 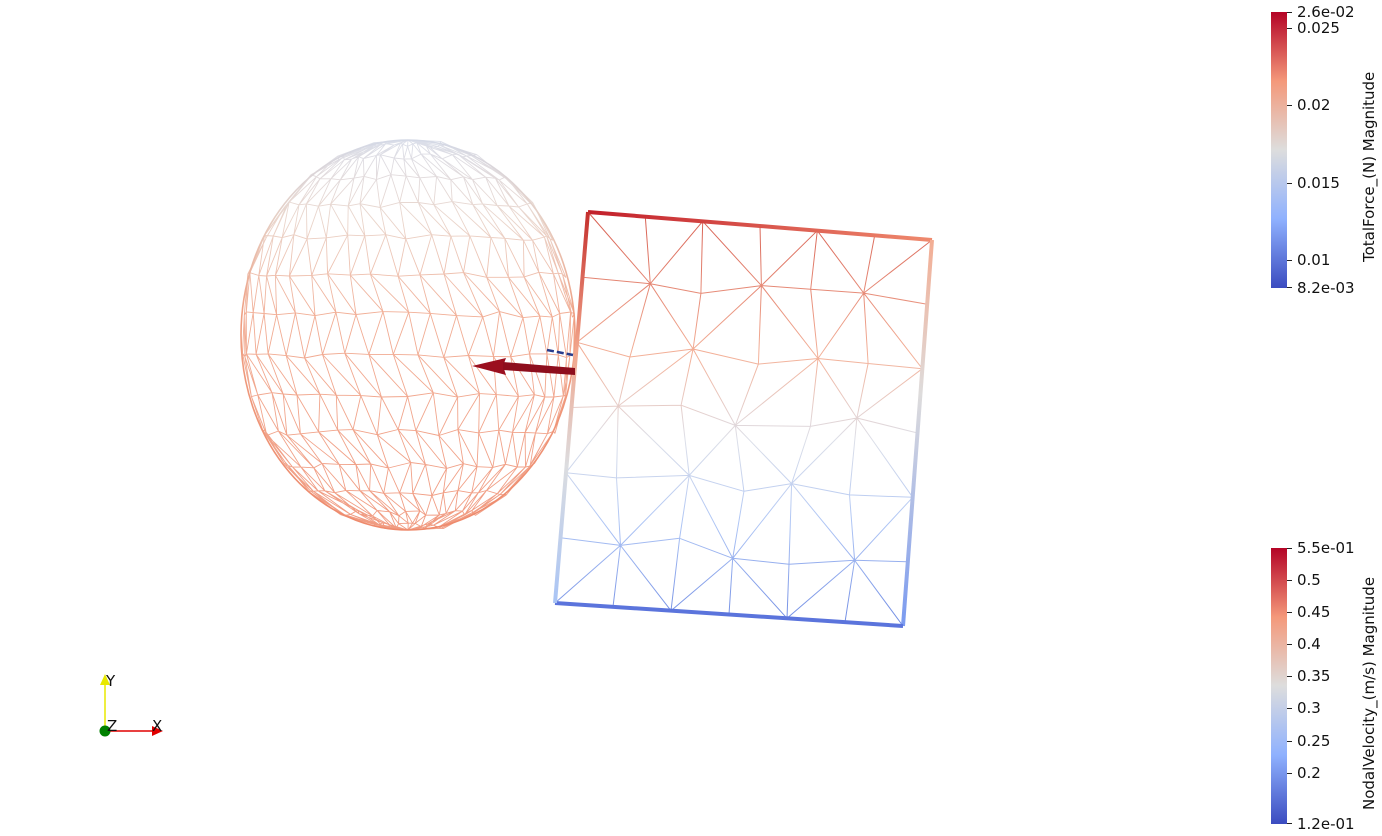 I want to click on force-arrow-head, so click(x=489, y=366).